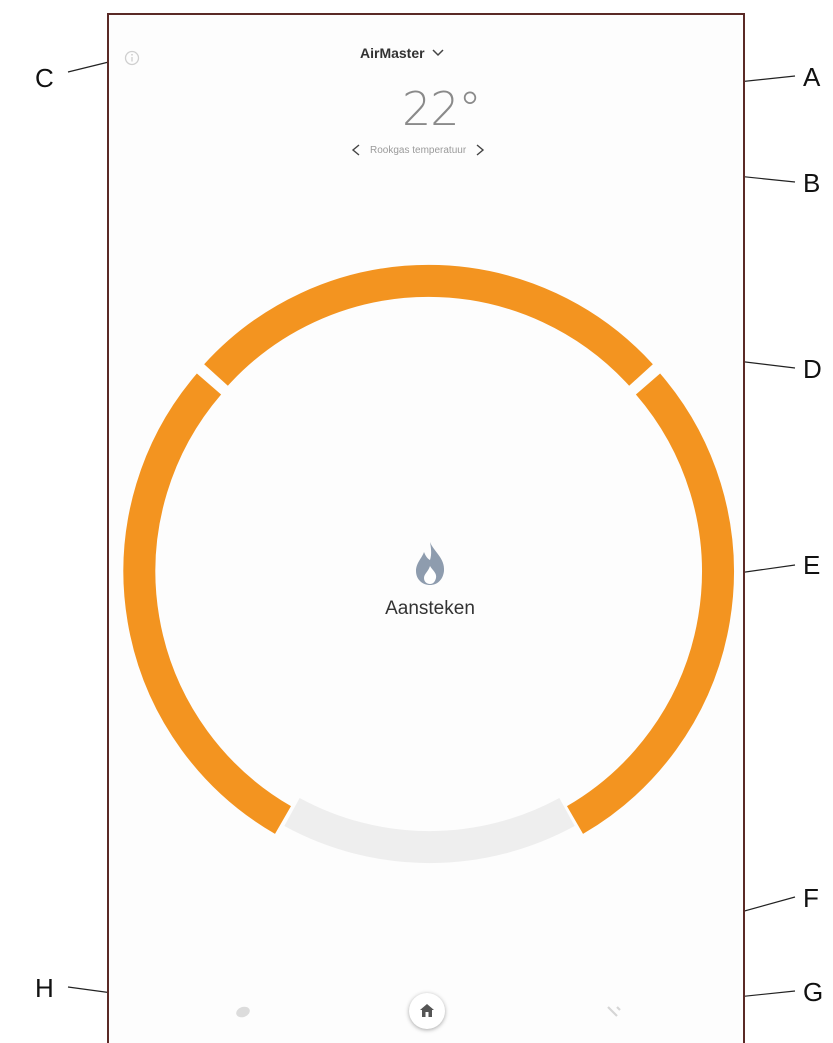  I want to click on ring-gap, so click(429, 830).